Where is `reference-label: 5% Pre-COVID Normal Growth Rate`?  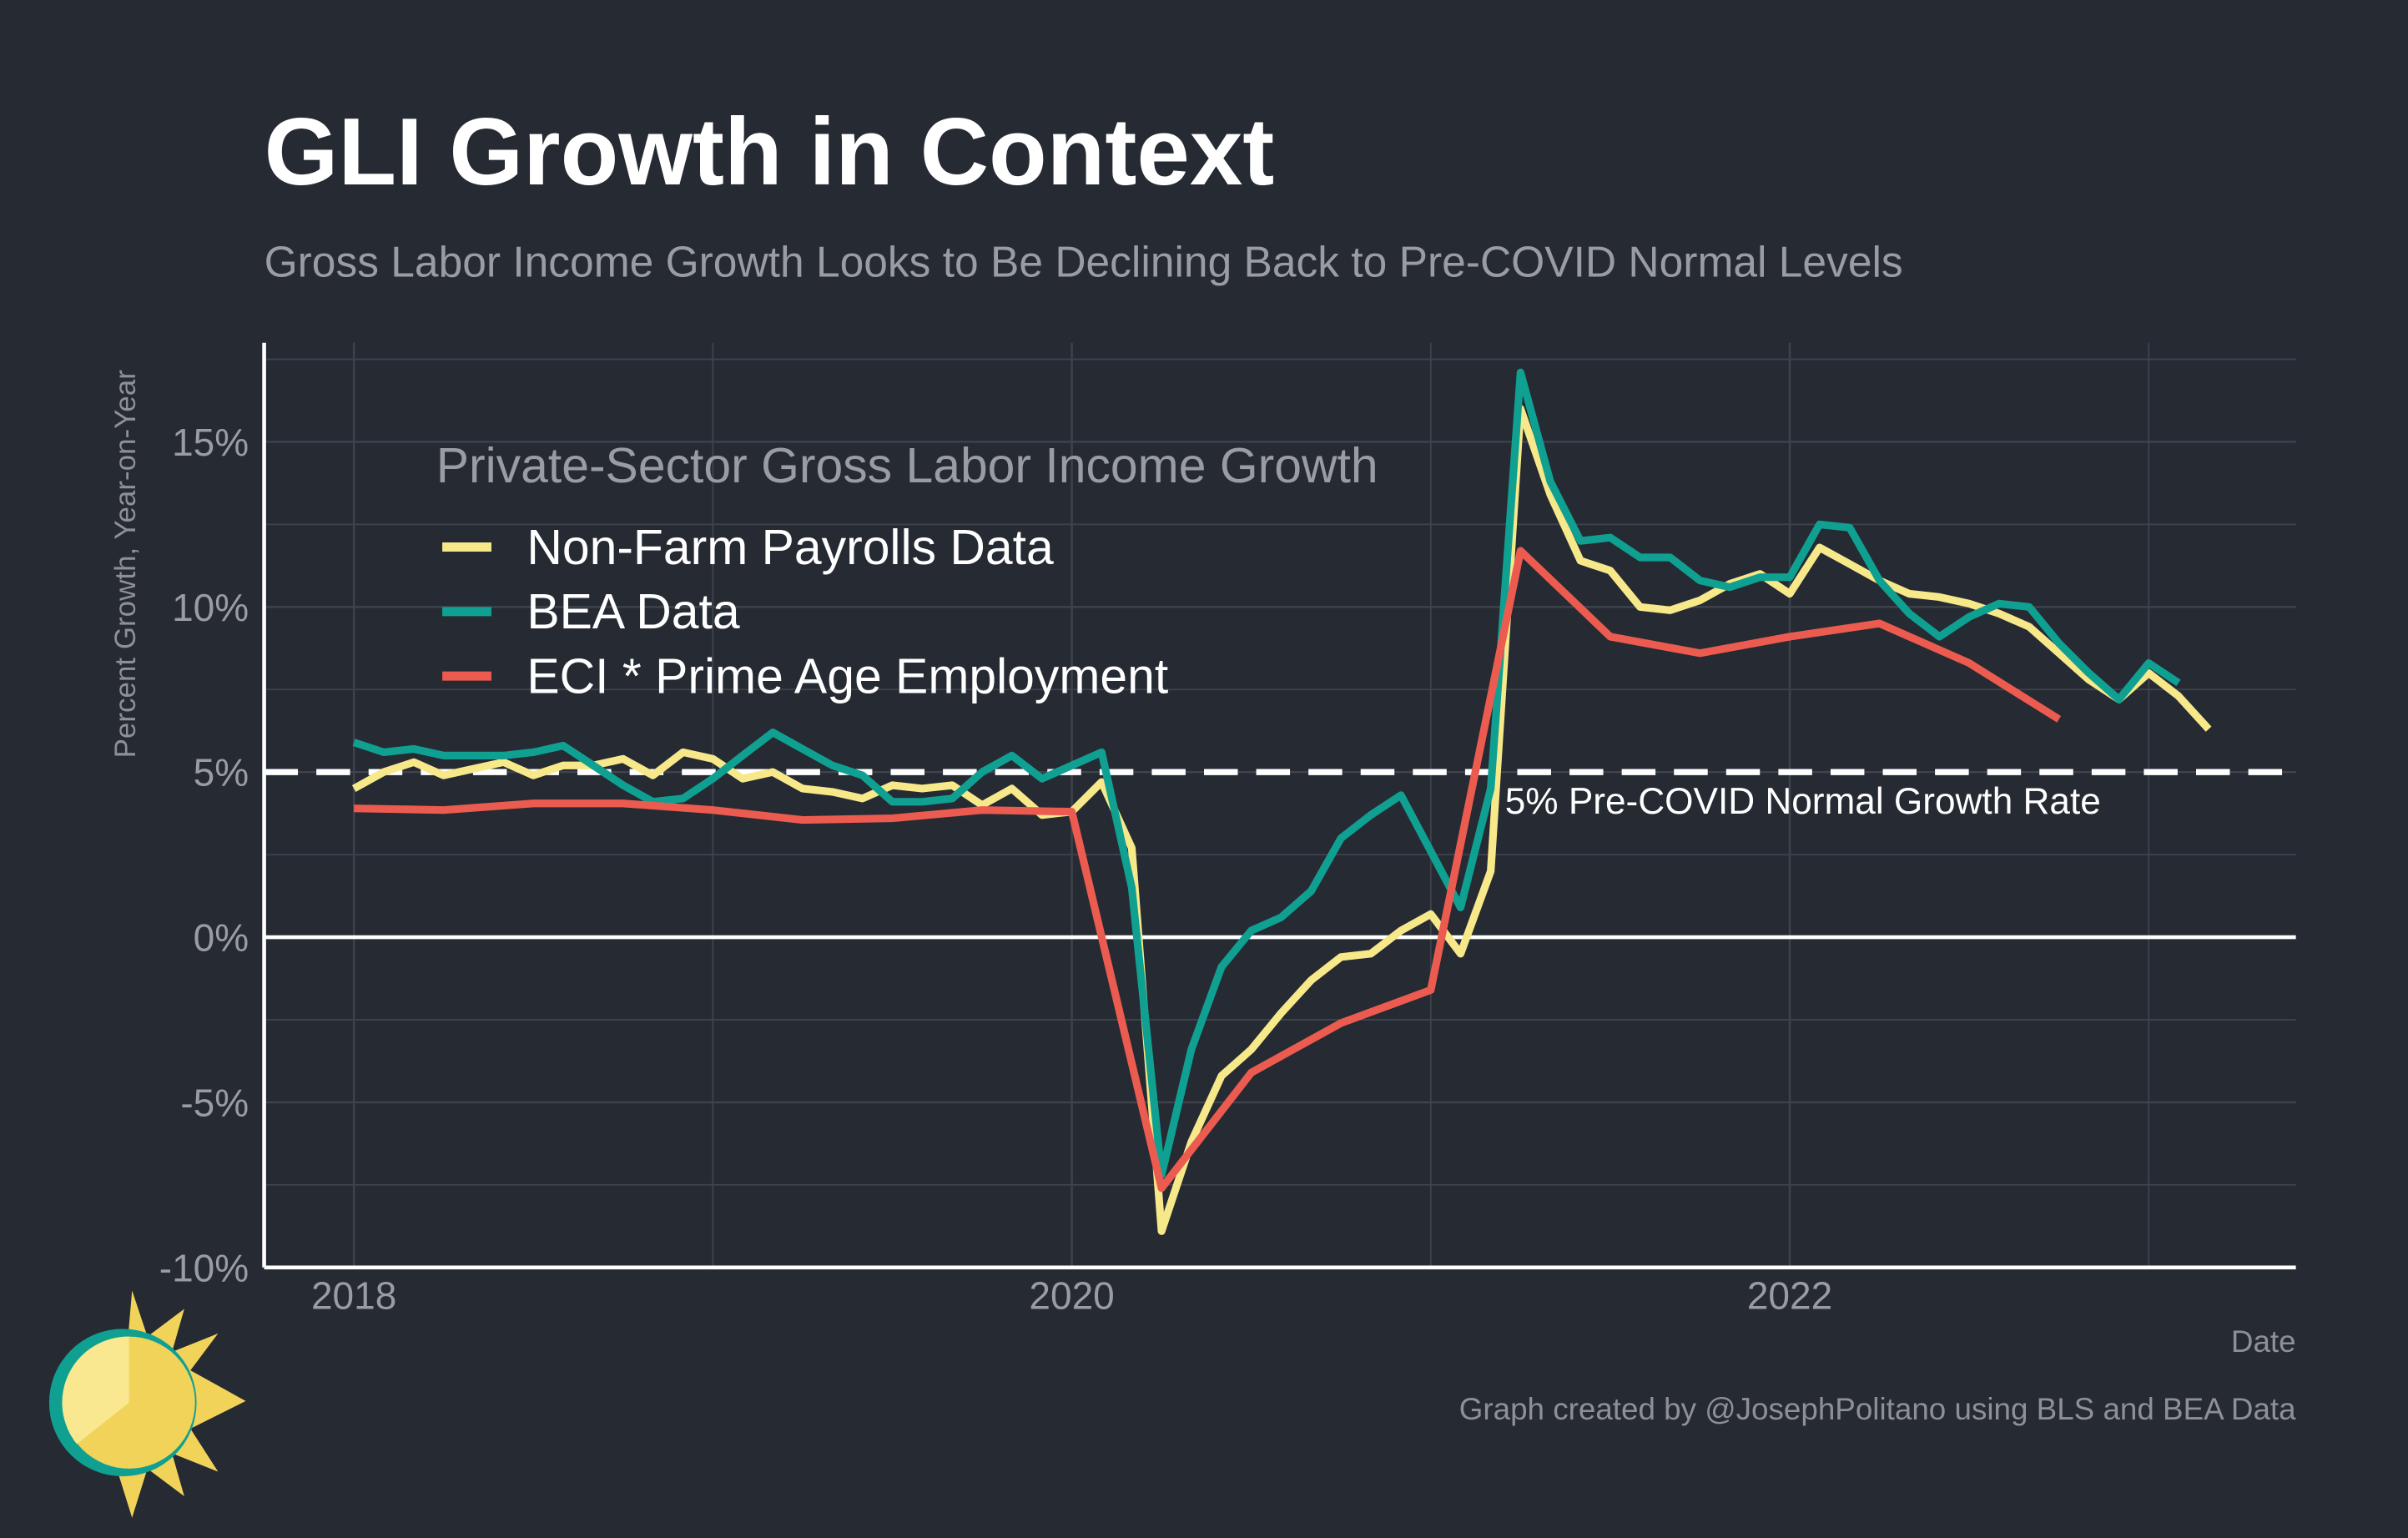
reference-label: 5% Pre-COVID Normal Growth Rate is located at coordinates (1803, 801).